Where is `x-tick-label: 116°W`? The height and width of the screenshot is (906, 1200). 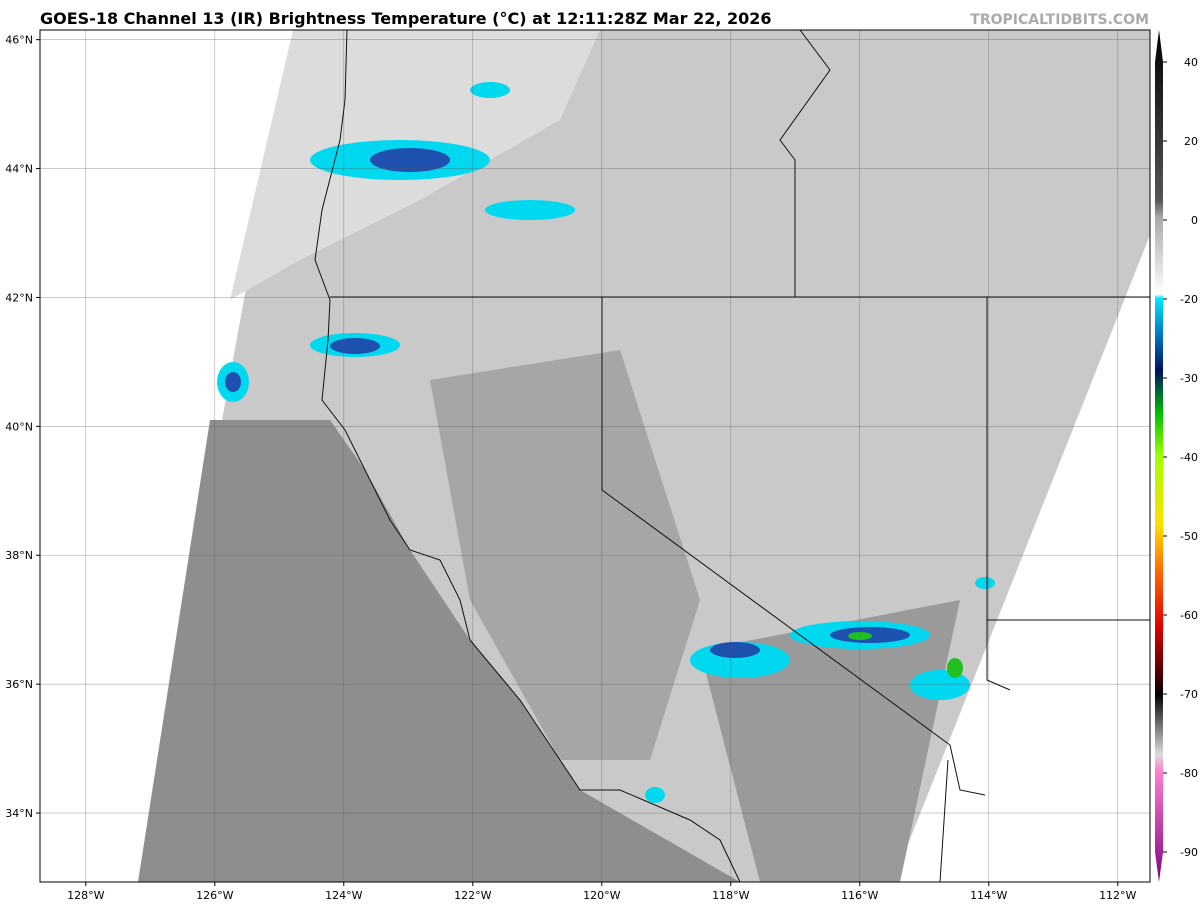
x-tick-label: 116°W is located at coordinates (859, 895).